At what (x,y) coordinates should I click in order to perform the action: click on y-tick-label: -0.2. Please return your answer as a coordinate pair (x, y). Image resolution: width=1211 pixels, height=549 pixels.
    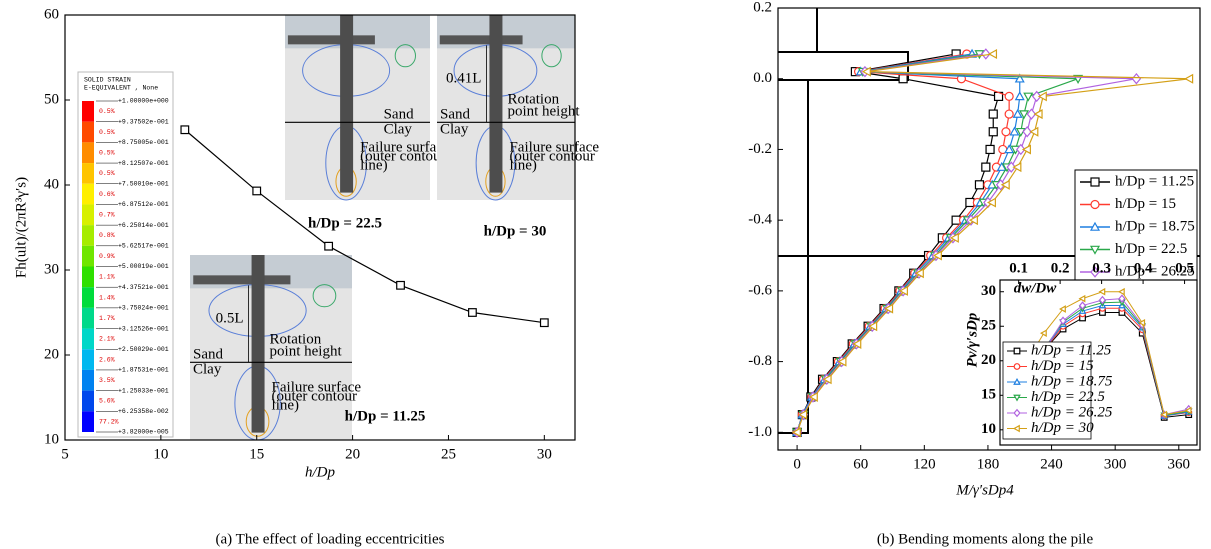
    Looking at the image, I should click on (760, 149).